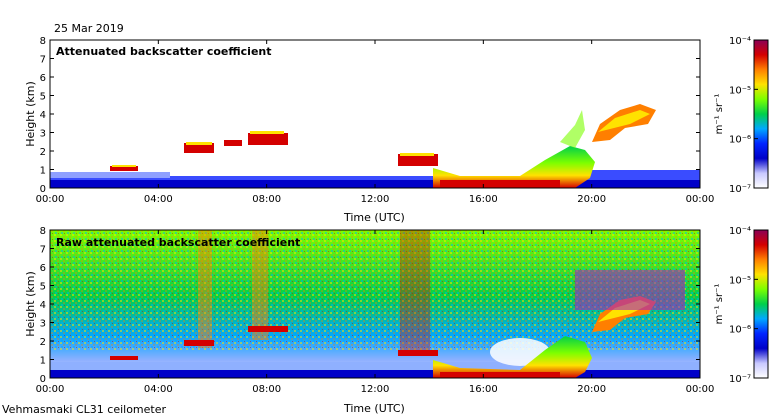  I want to click on panel-raw-xlabel: Time (UTC), so click(374, 408).